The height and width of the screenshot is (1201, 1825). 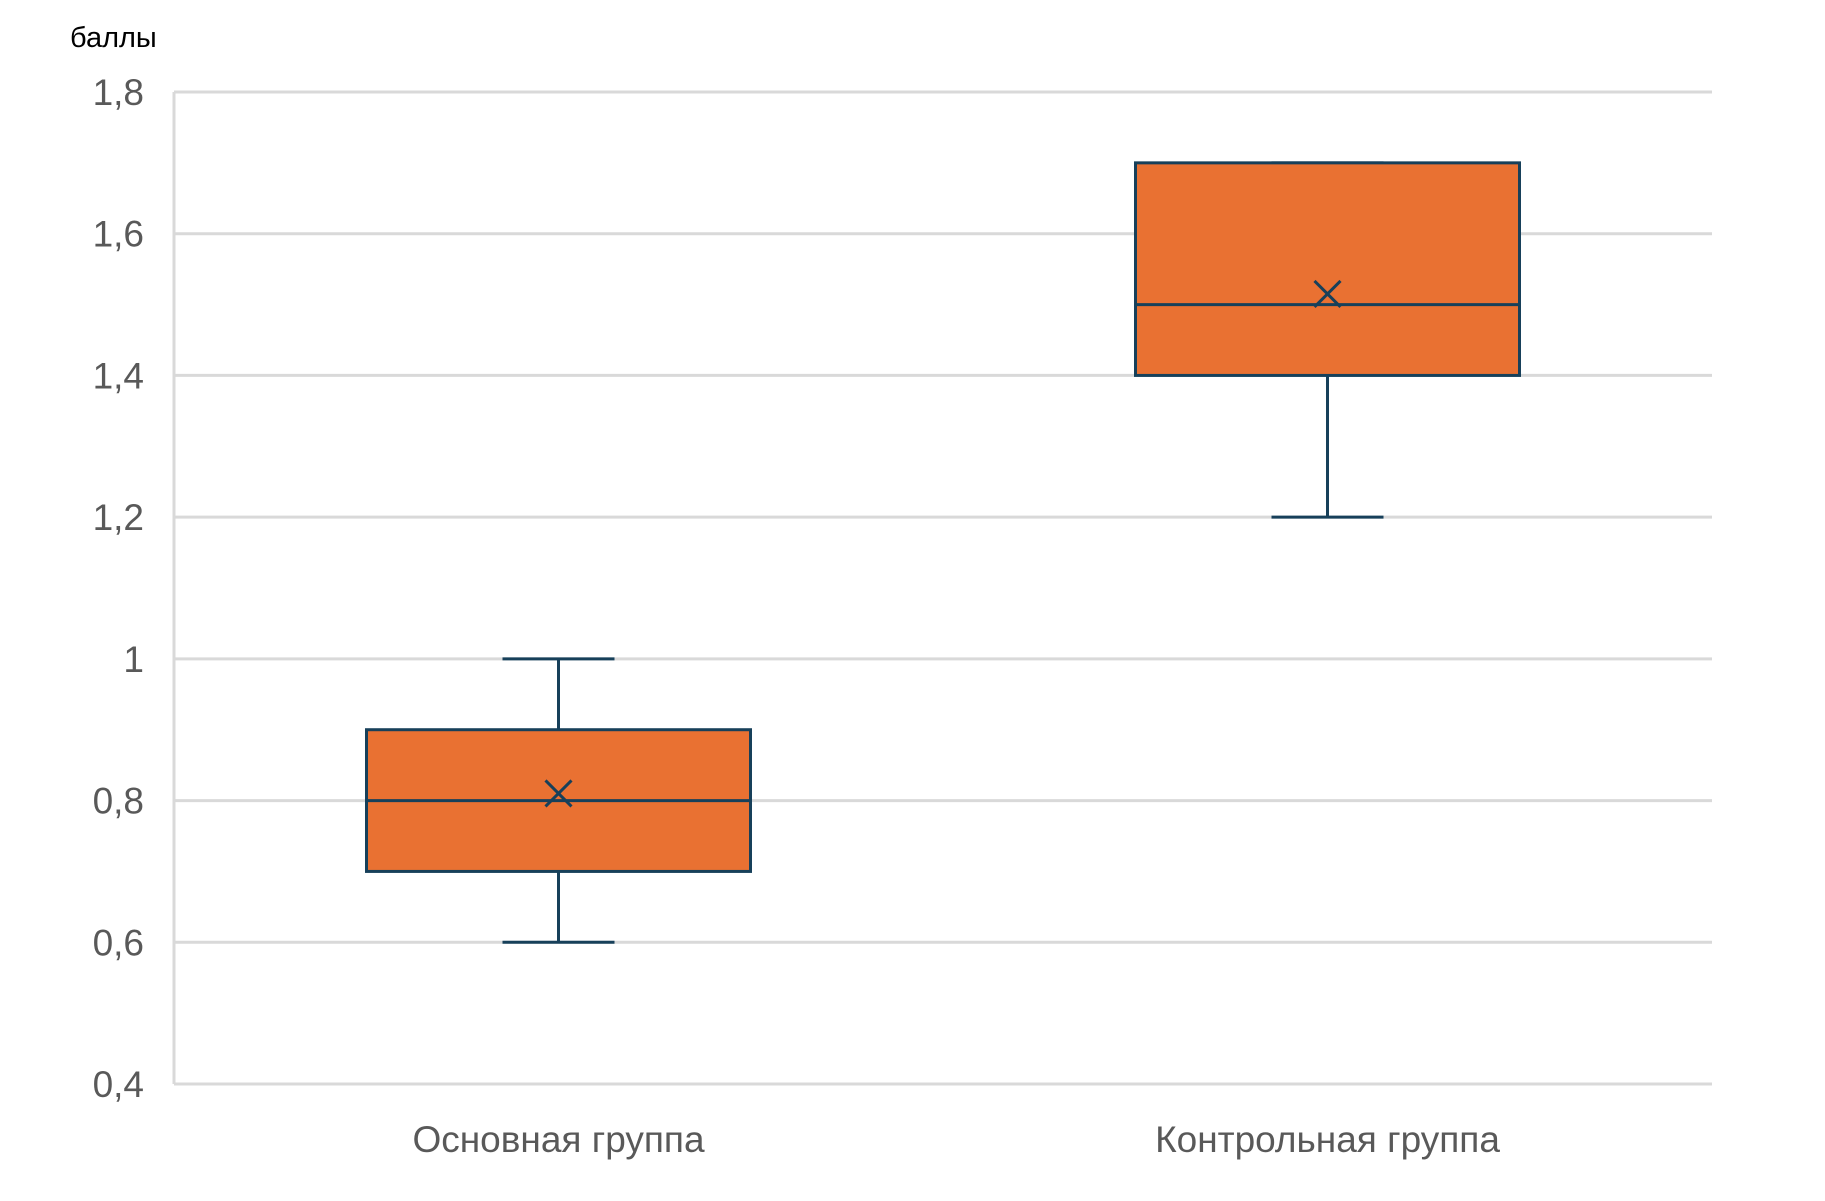 I want to click on x-category-label: Основная группа, so click(x=558, y=1139).